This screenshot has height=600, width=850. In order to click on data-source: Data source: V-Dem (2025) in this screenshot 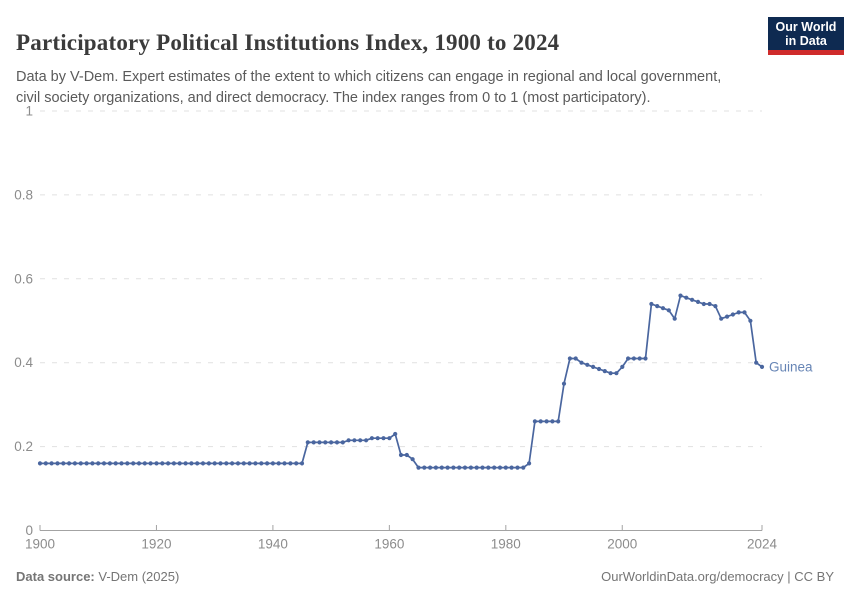, I will do `click(97, 576)`.